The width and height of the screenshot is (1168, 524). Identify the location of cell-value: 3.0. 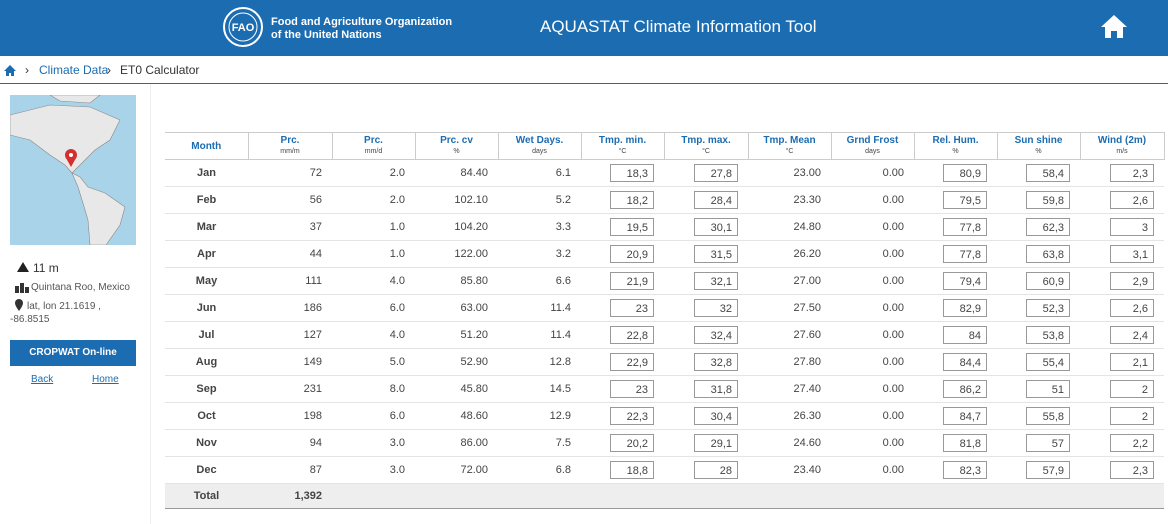
(397, 443).